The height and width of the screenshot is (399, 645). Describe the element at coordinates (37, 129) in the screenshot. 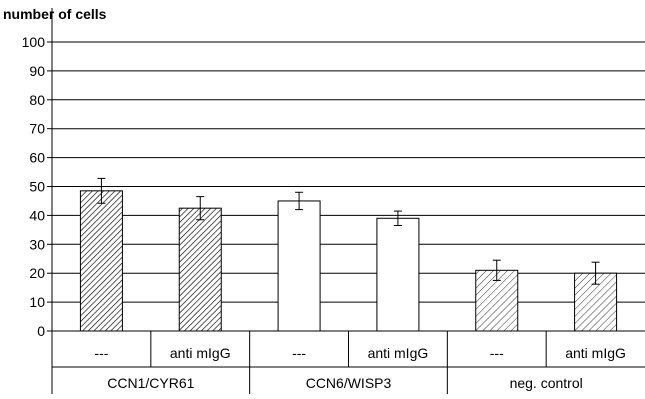

I see `y-tick-label: 70` at that location.